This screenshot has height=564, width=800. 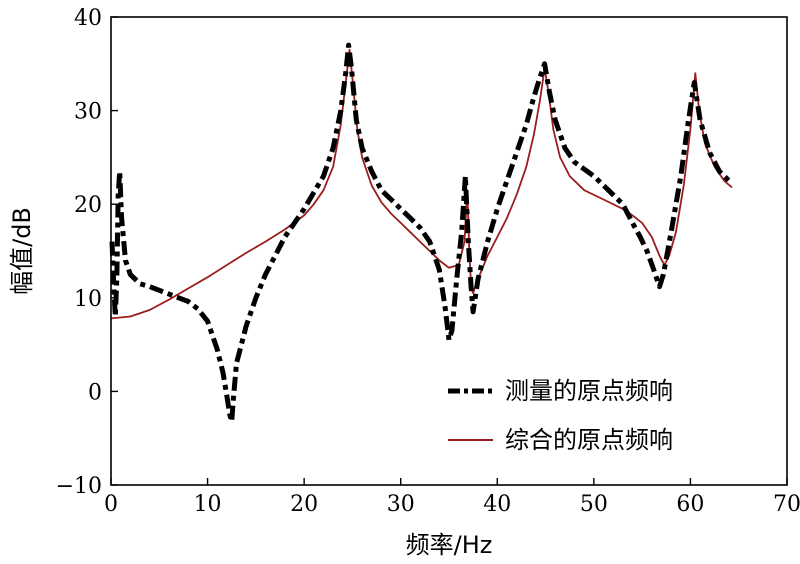 I want to click on y-tick-label: 30, so click(x=88, y=112).